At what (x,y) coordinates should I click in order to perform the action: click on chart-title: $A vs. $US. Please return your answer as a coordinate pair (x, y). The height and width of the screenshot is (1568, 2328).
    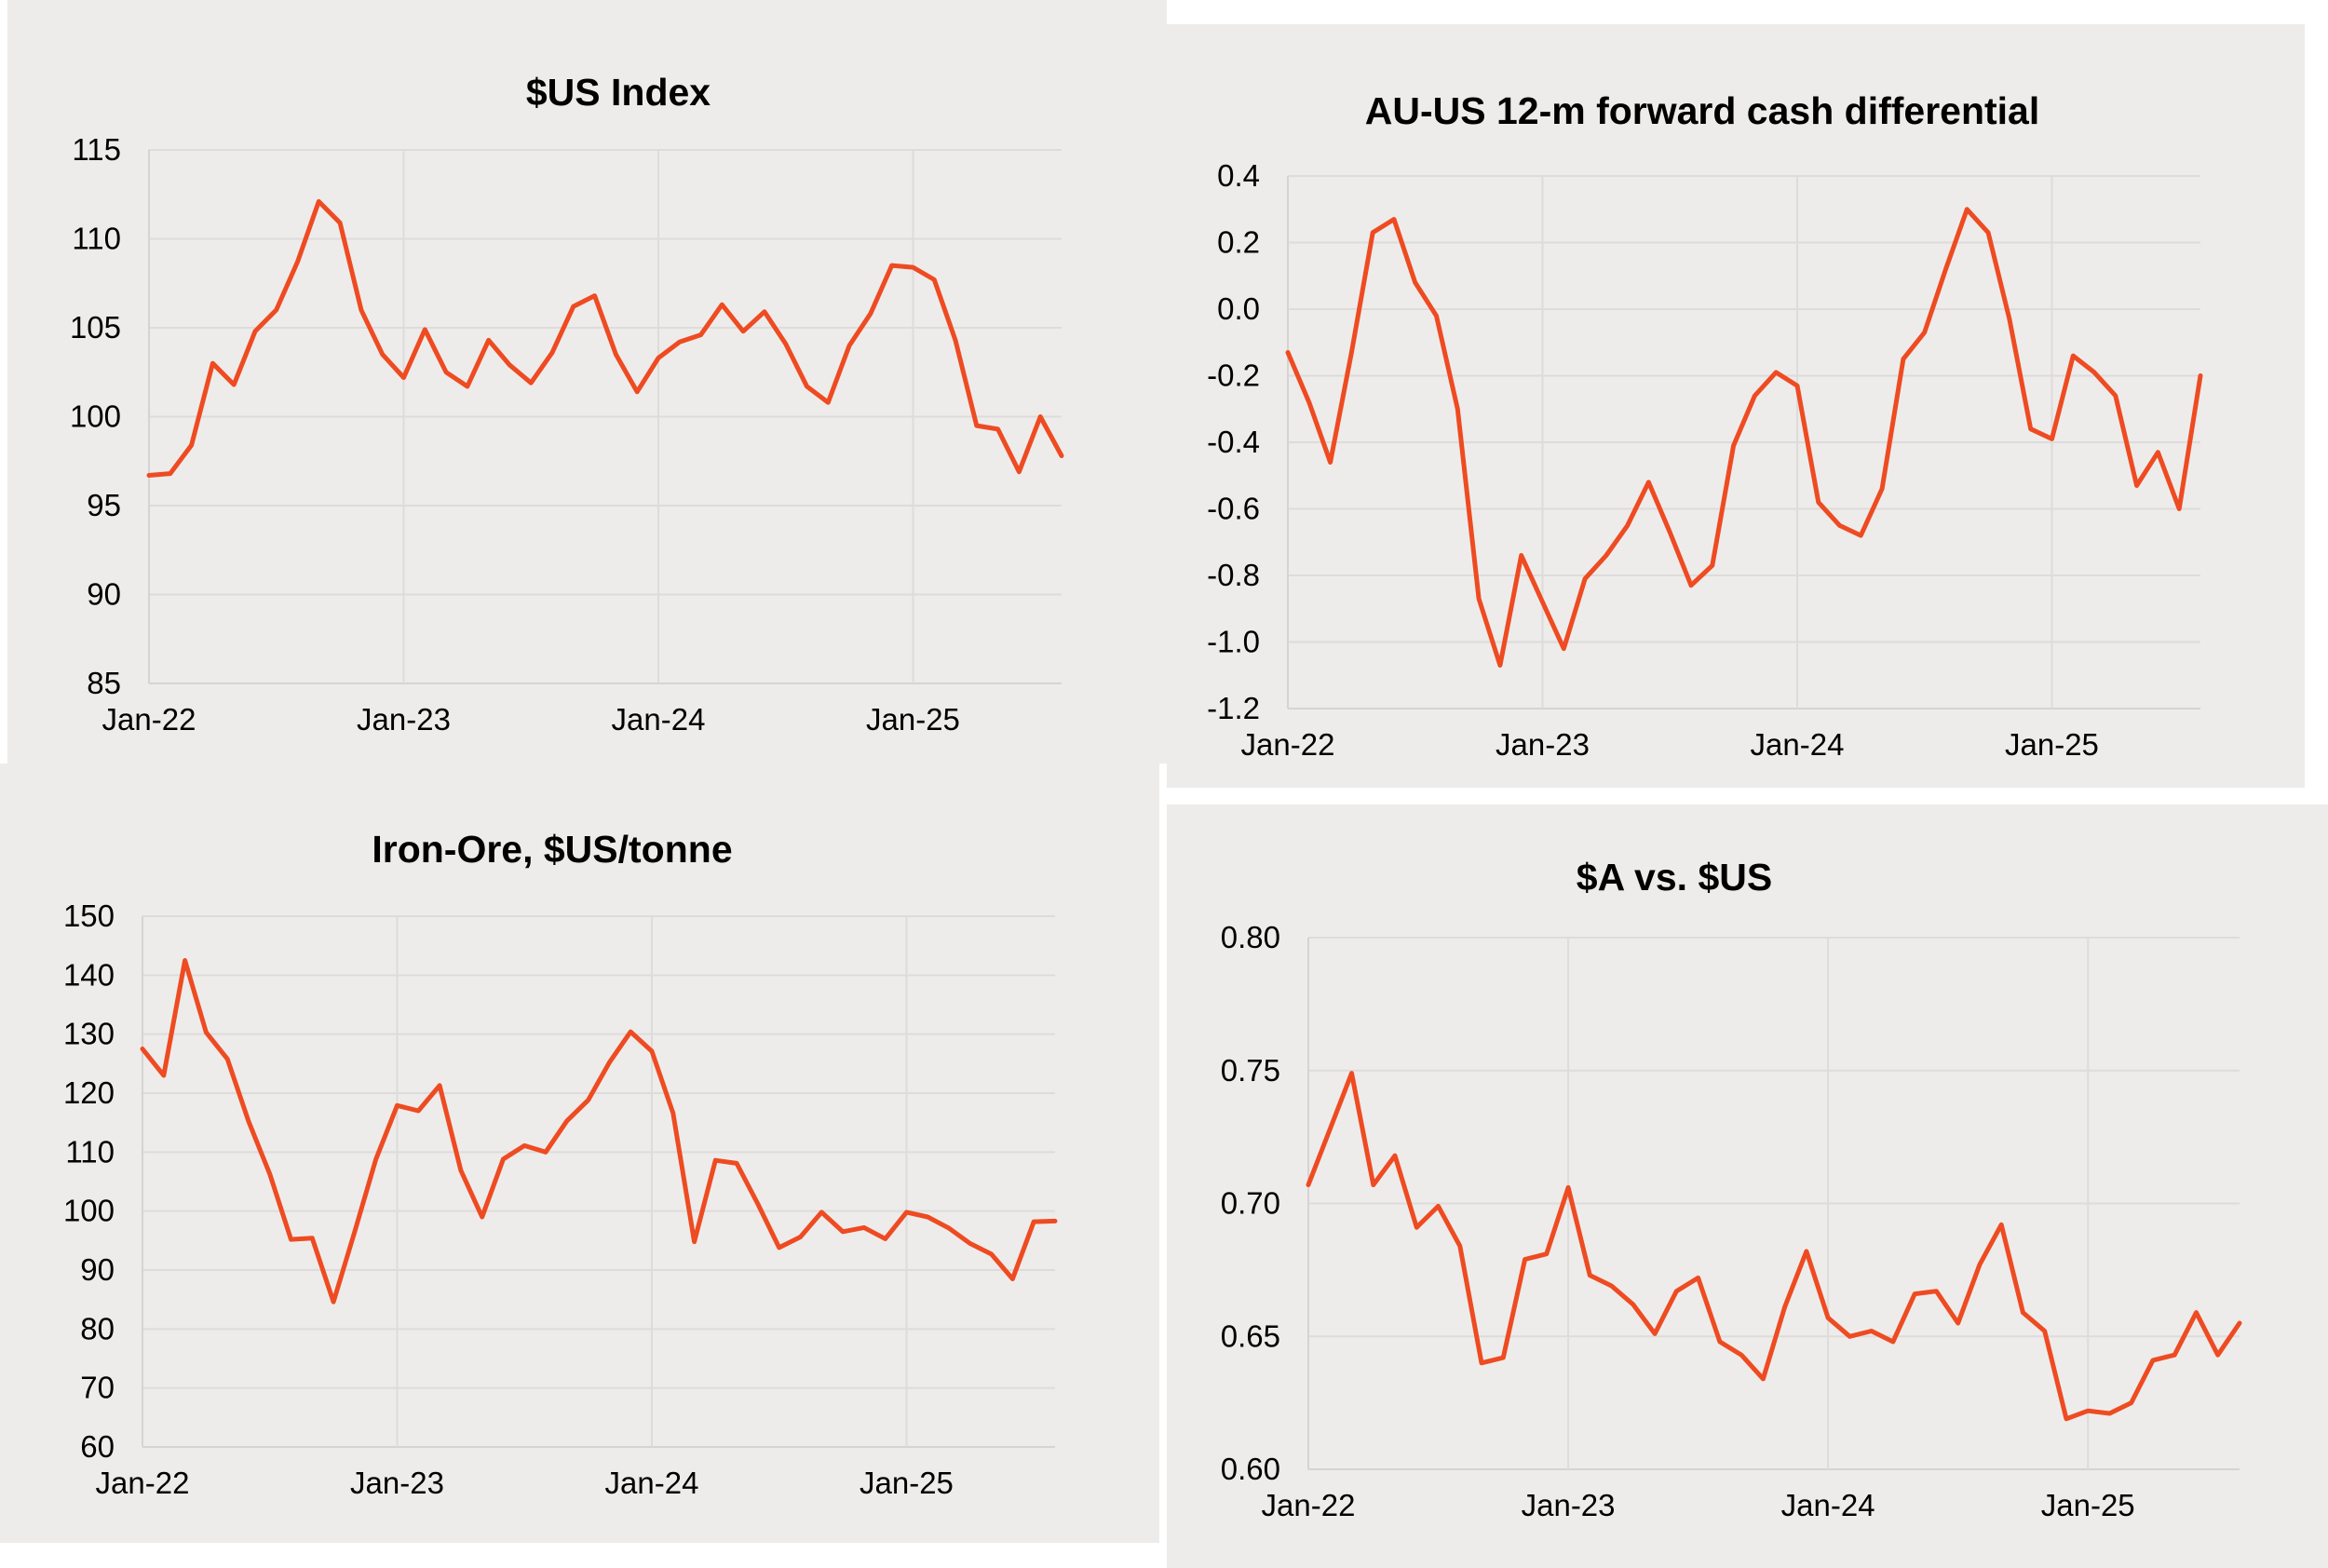
    Looking at the image, I should click on (1674, 877).